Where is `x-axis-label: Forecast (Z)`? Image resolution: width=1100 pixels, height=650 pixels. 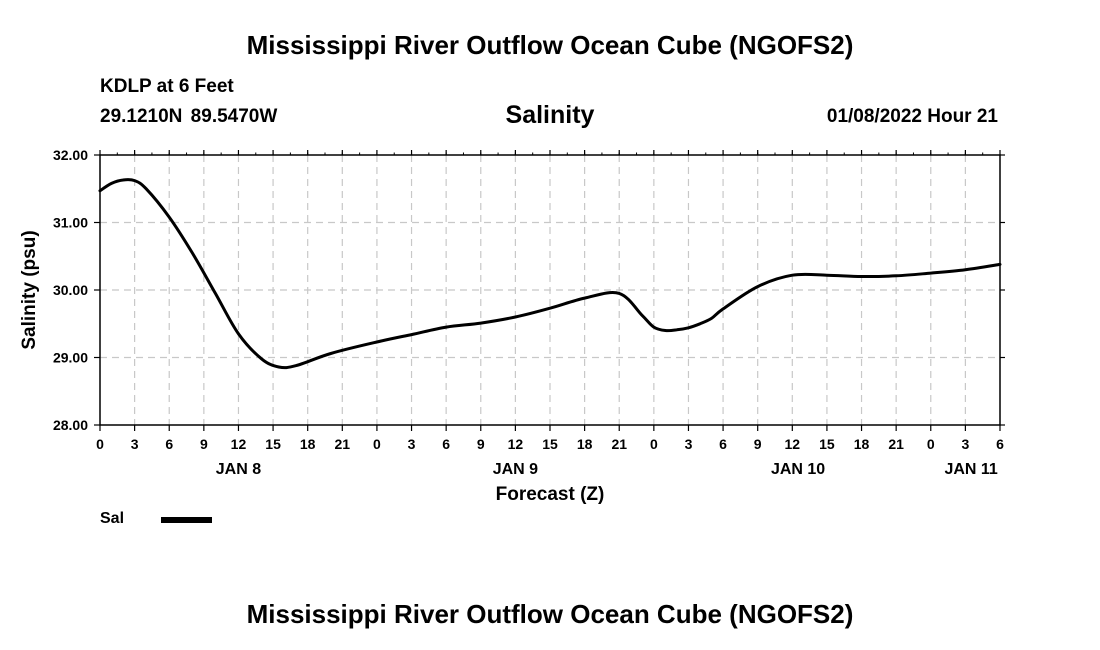 x-axis-label: Forecast (Z) is located at coordinates (550, 494).